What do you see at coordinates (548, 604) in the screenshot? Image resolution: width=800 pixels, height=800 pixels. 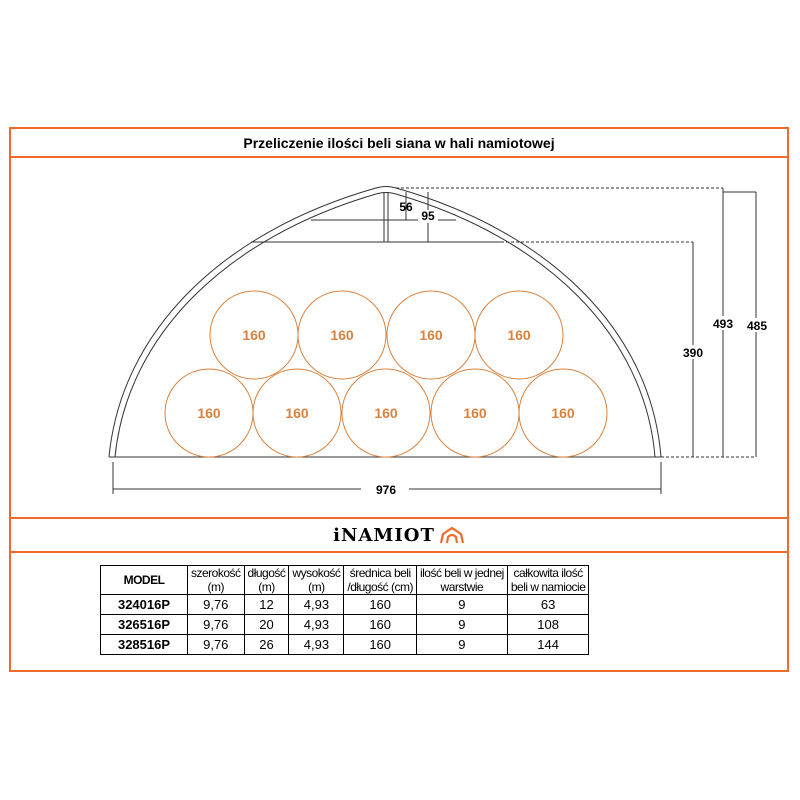 I see `table-cell: 63` at bounding box center [548, 604].